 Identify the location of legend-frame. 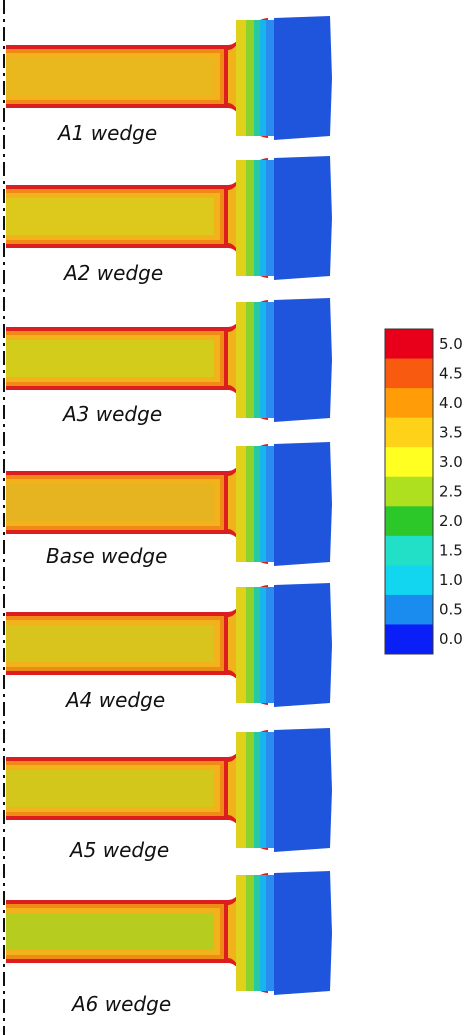
(409, 491).